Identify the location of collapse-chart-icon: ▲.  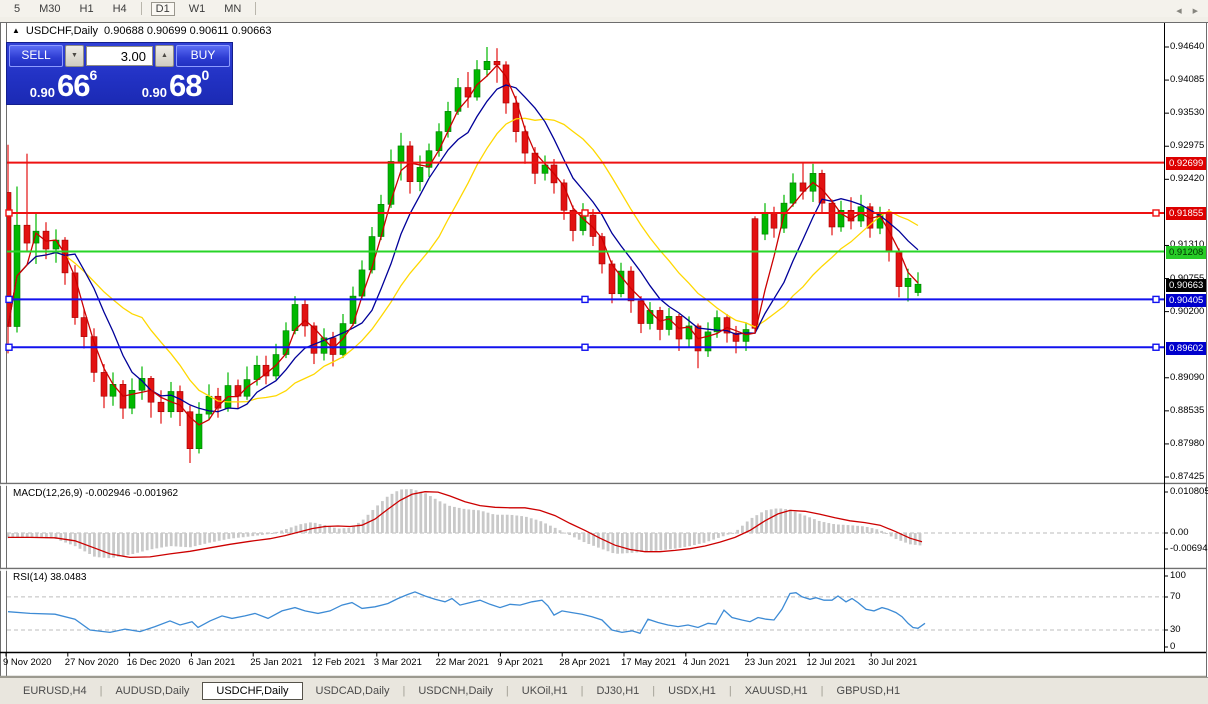
(16, 30).